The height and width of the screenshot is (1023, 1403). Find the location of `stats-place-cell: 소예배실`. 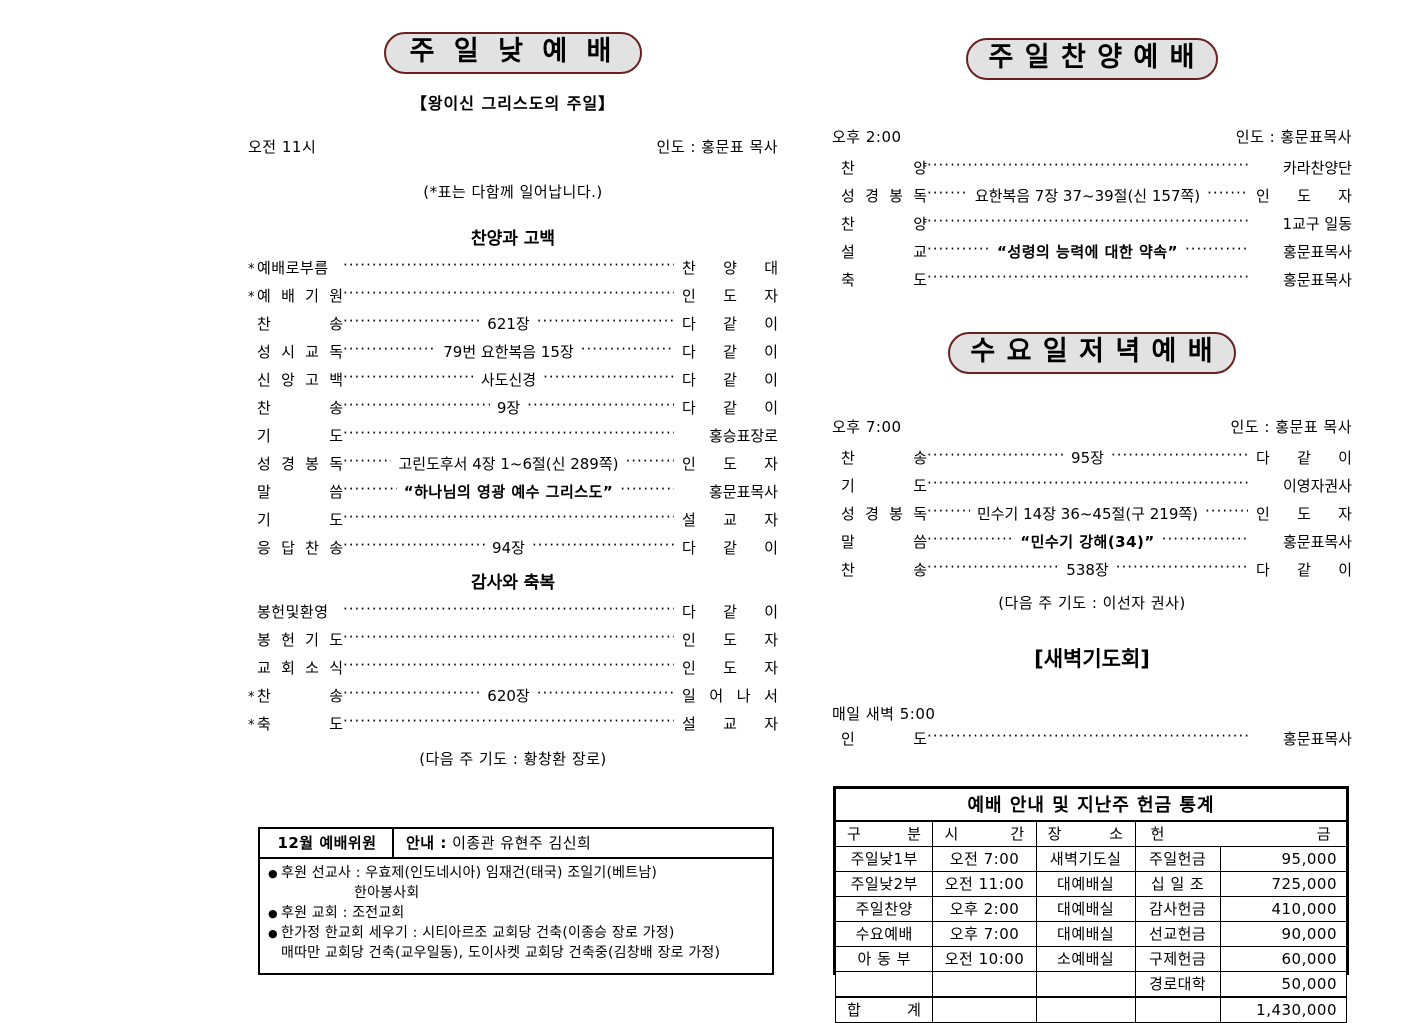

stats-place-cell: 소예배실 is located at coordinates (1085, 959).